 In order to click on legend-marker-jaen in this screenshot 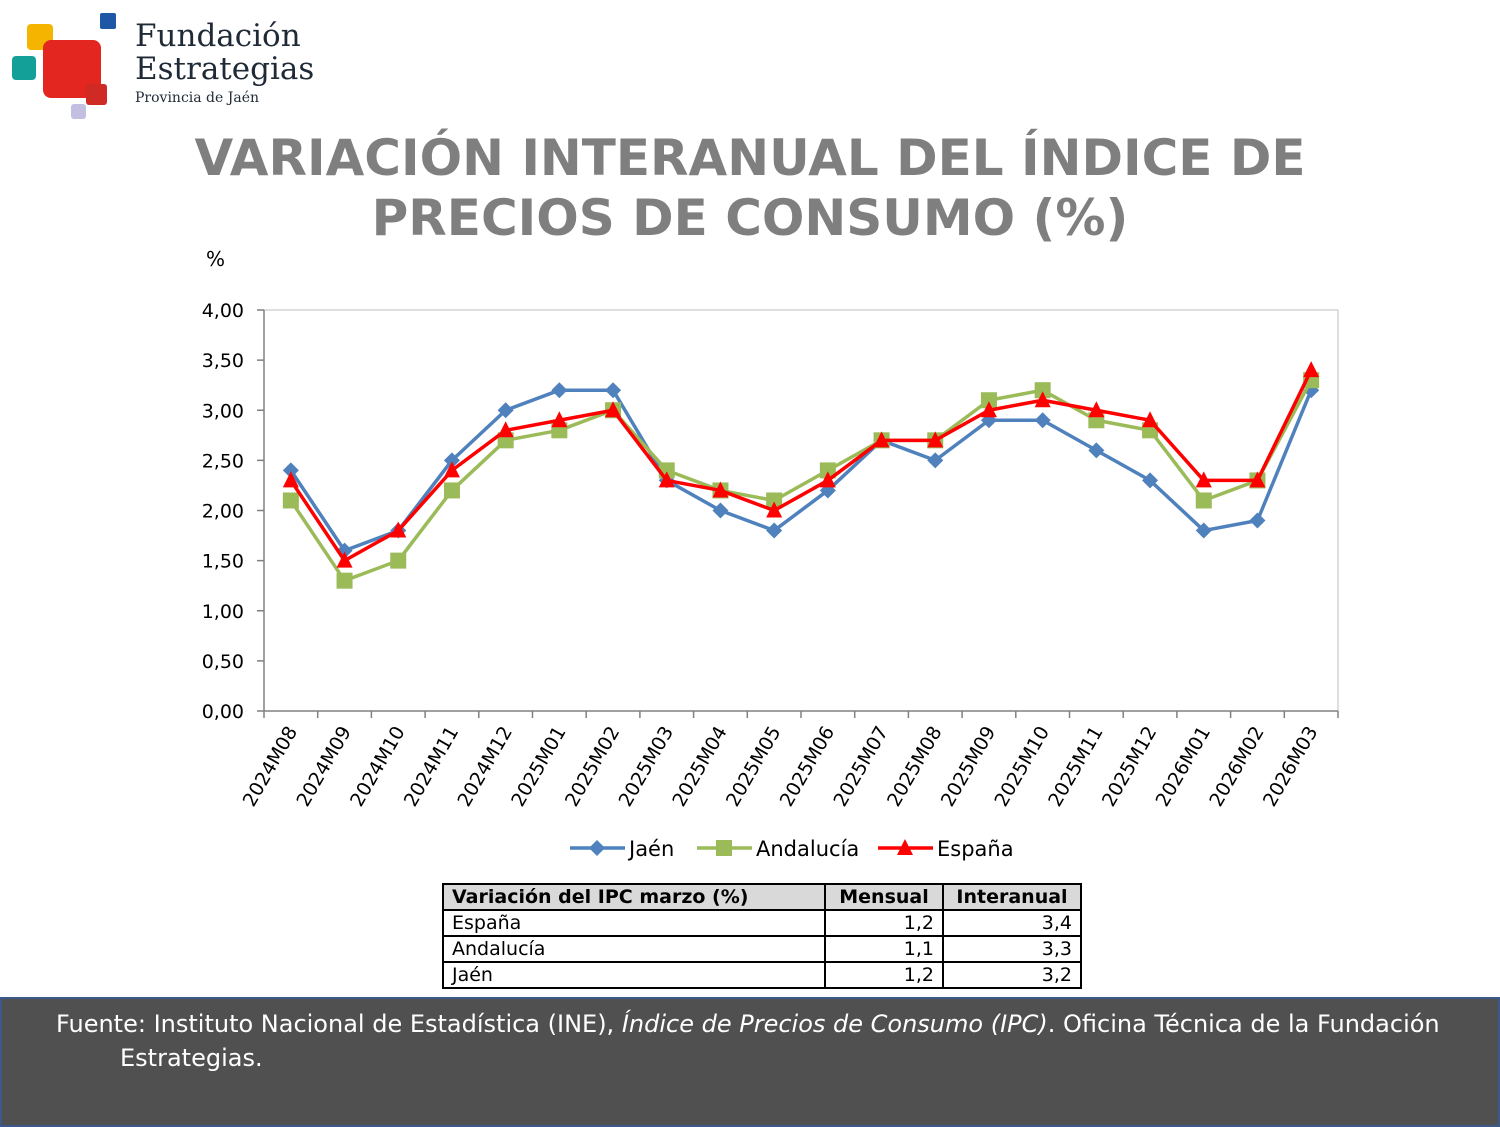, I will do `click(597, 848)`.